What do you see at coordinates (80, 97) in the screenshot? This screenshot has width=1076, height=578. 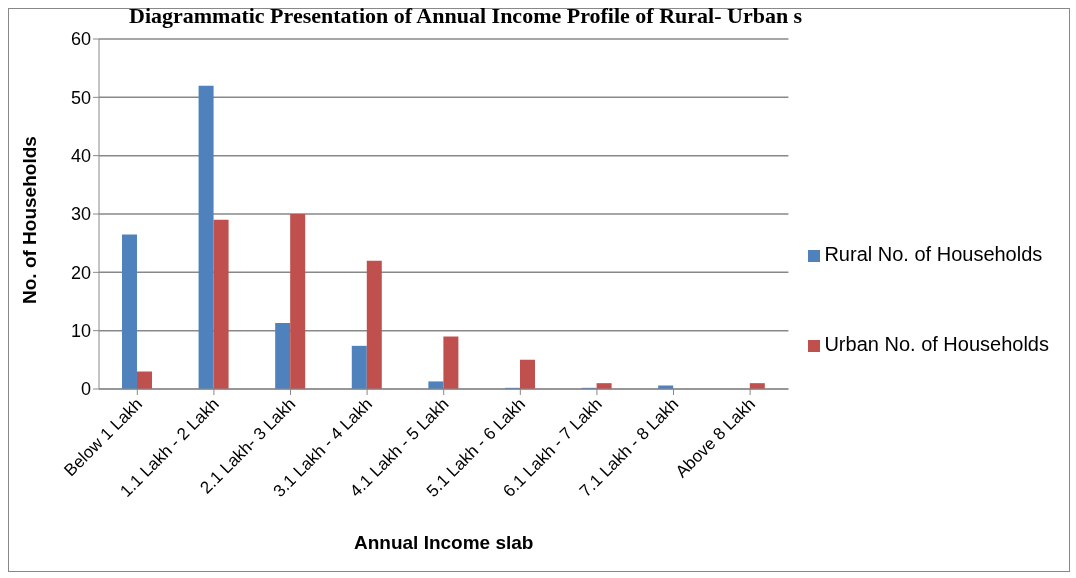 I see `y-tick-label: 50` at bounding box center [80, 97].